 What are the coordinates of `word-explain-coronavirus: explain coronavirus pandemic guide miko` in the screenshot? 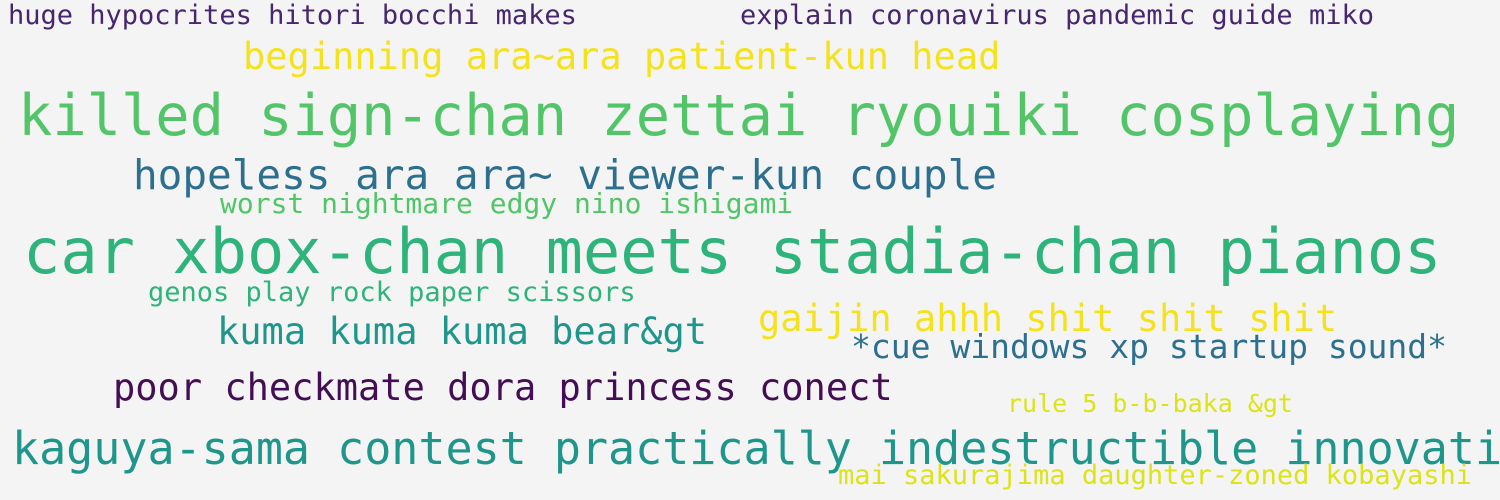 It's located at (1057, 15).